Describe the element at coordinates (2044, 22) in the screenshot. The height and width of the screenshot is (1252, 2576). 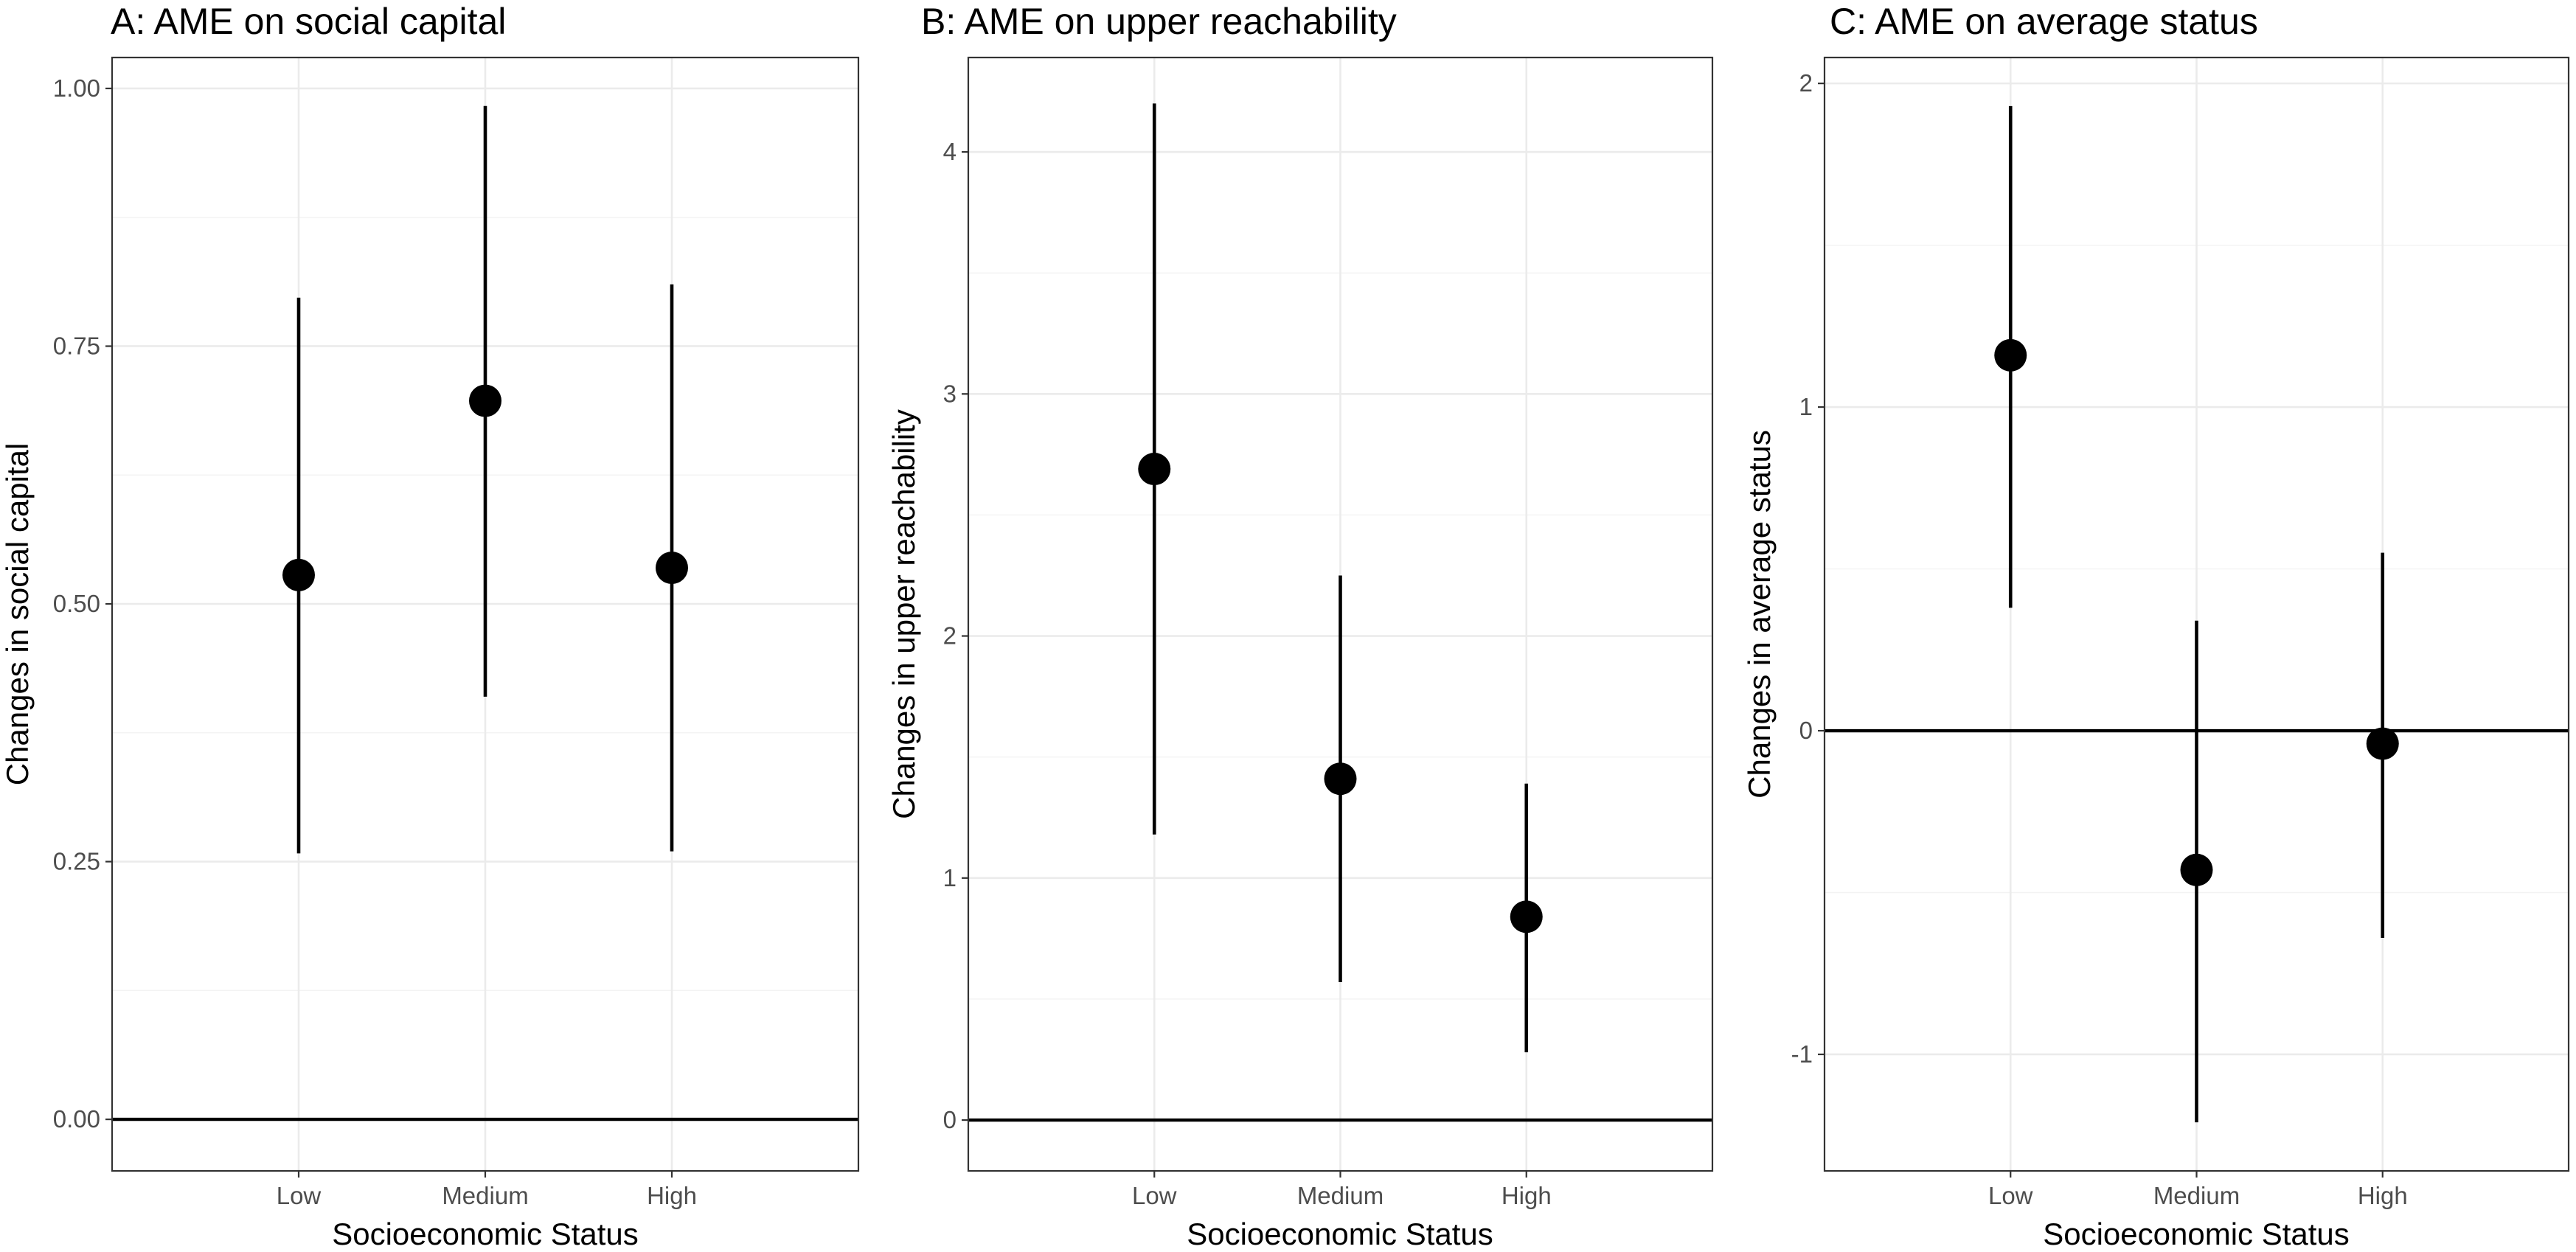
I see `panel-title: C: AME on average status` at that location.